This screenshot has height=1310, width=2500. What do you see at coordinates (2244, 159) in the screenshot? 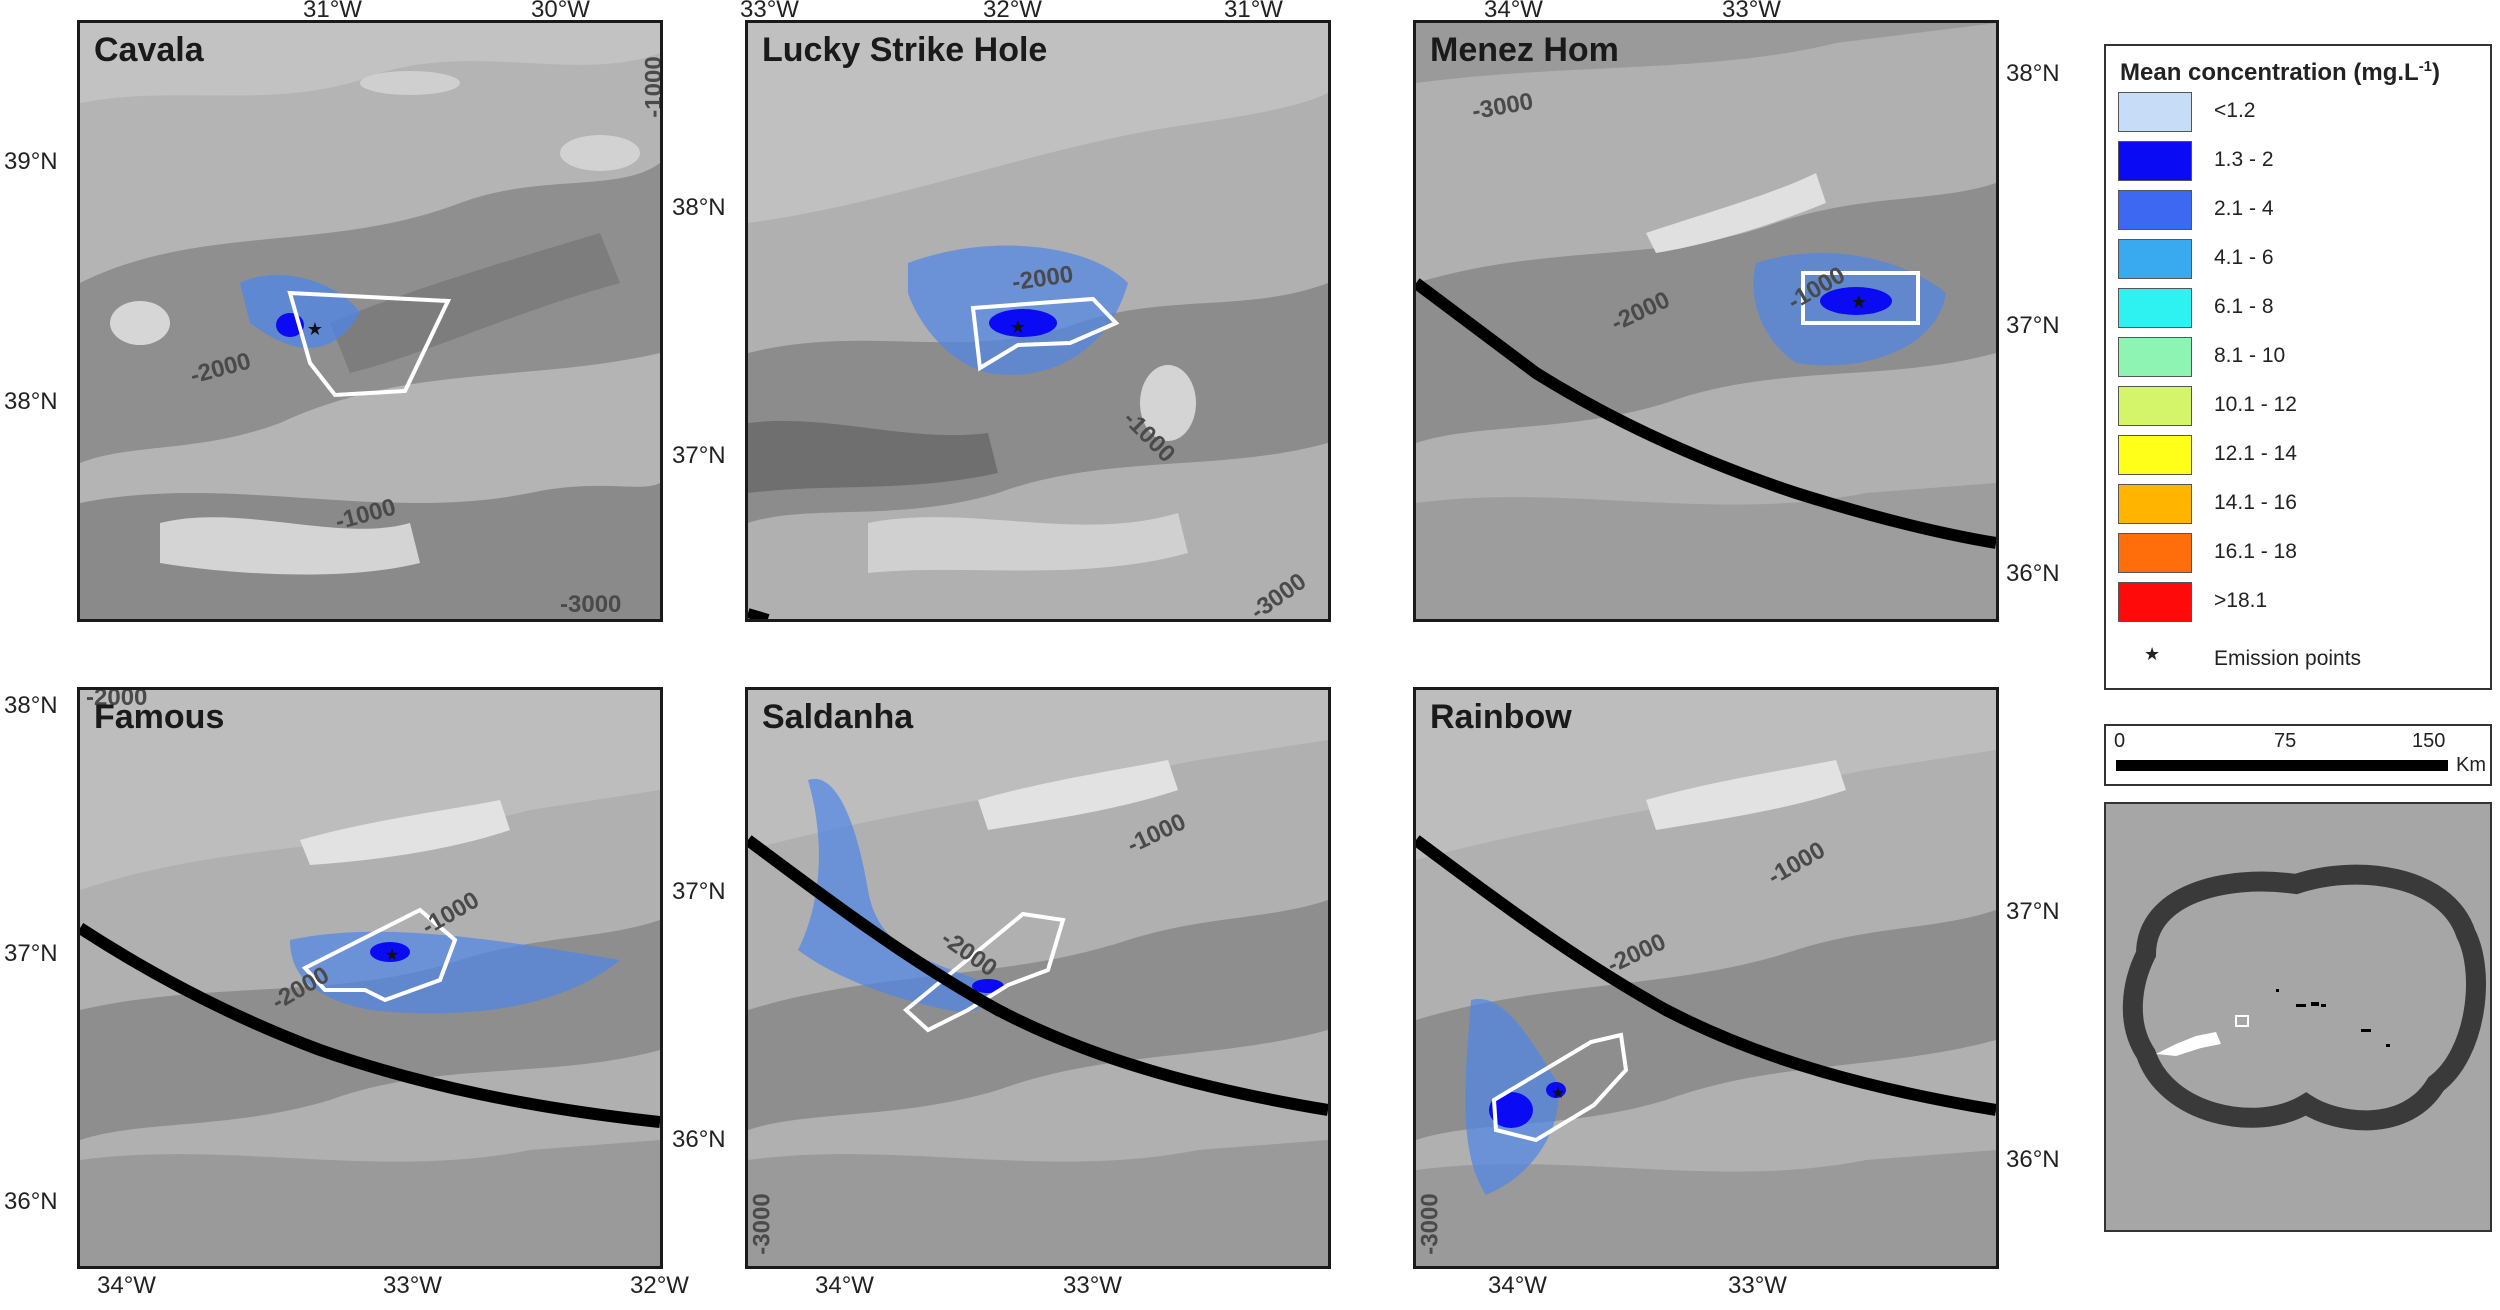
I see `legend-label: 1.3 - 2` at bounding box center [2244, 159].